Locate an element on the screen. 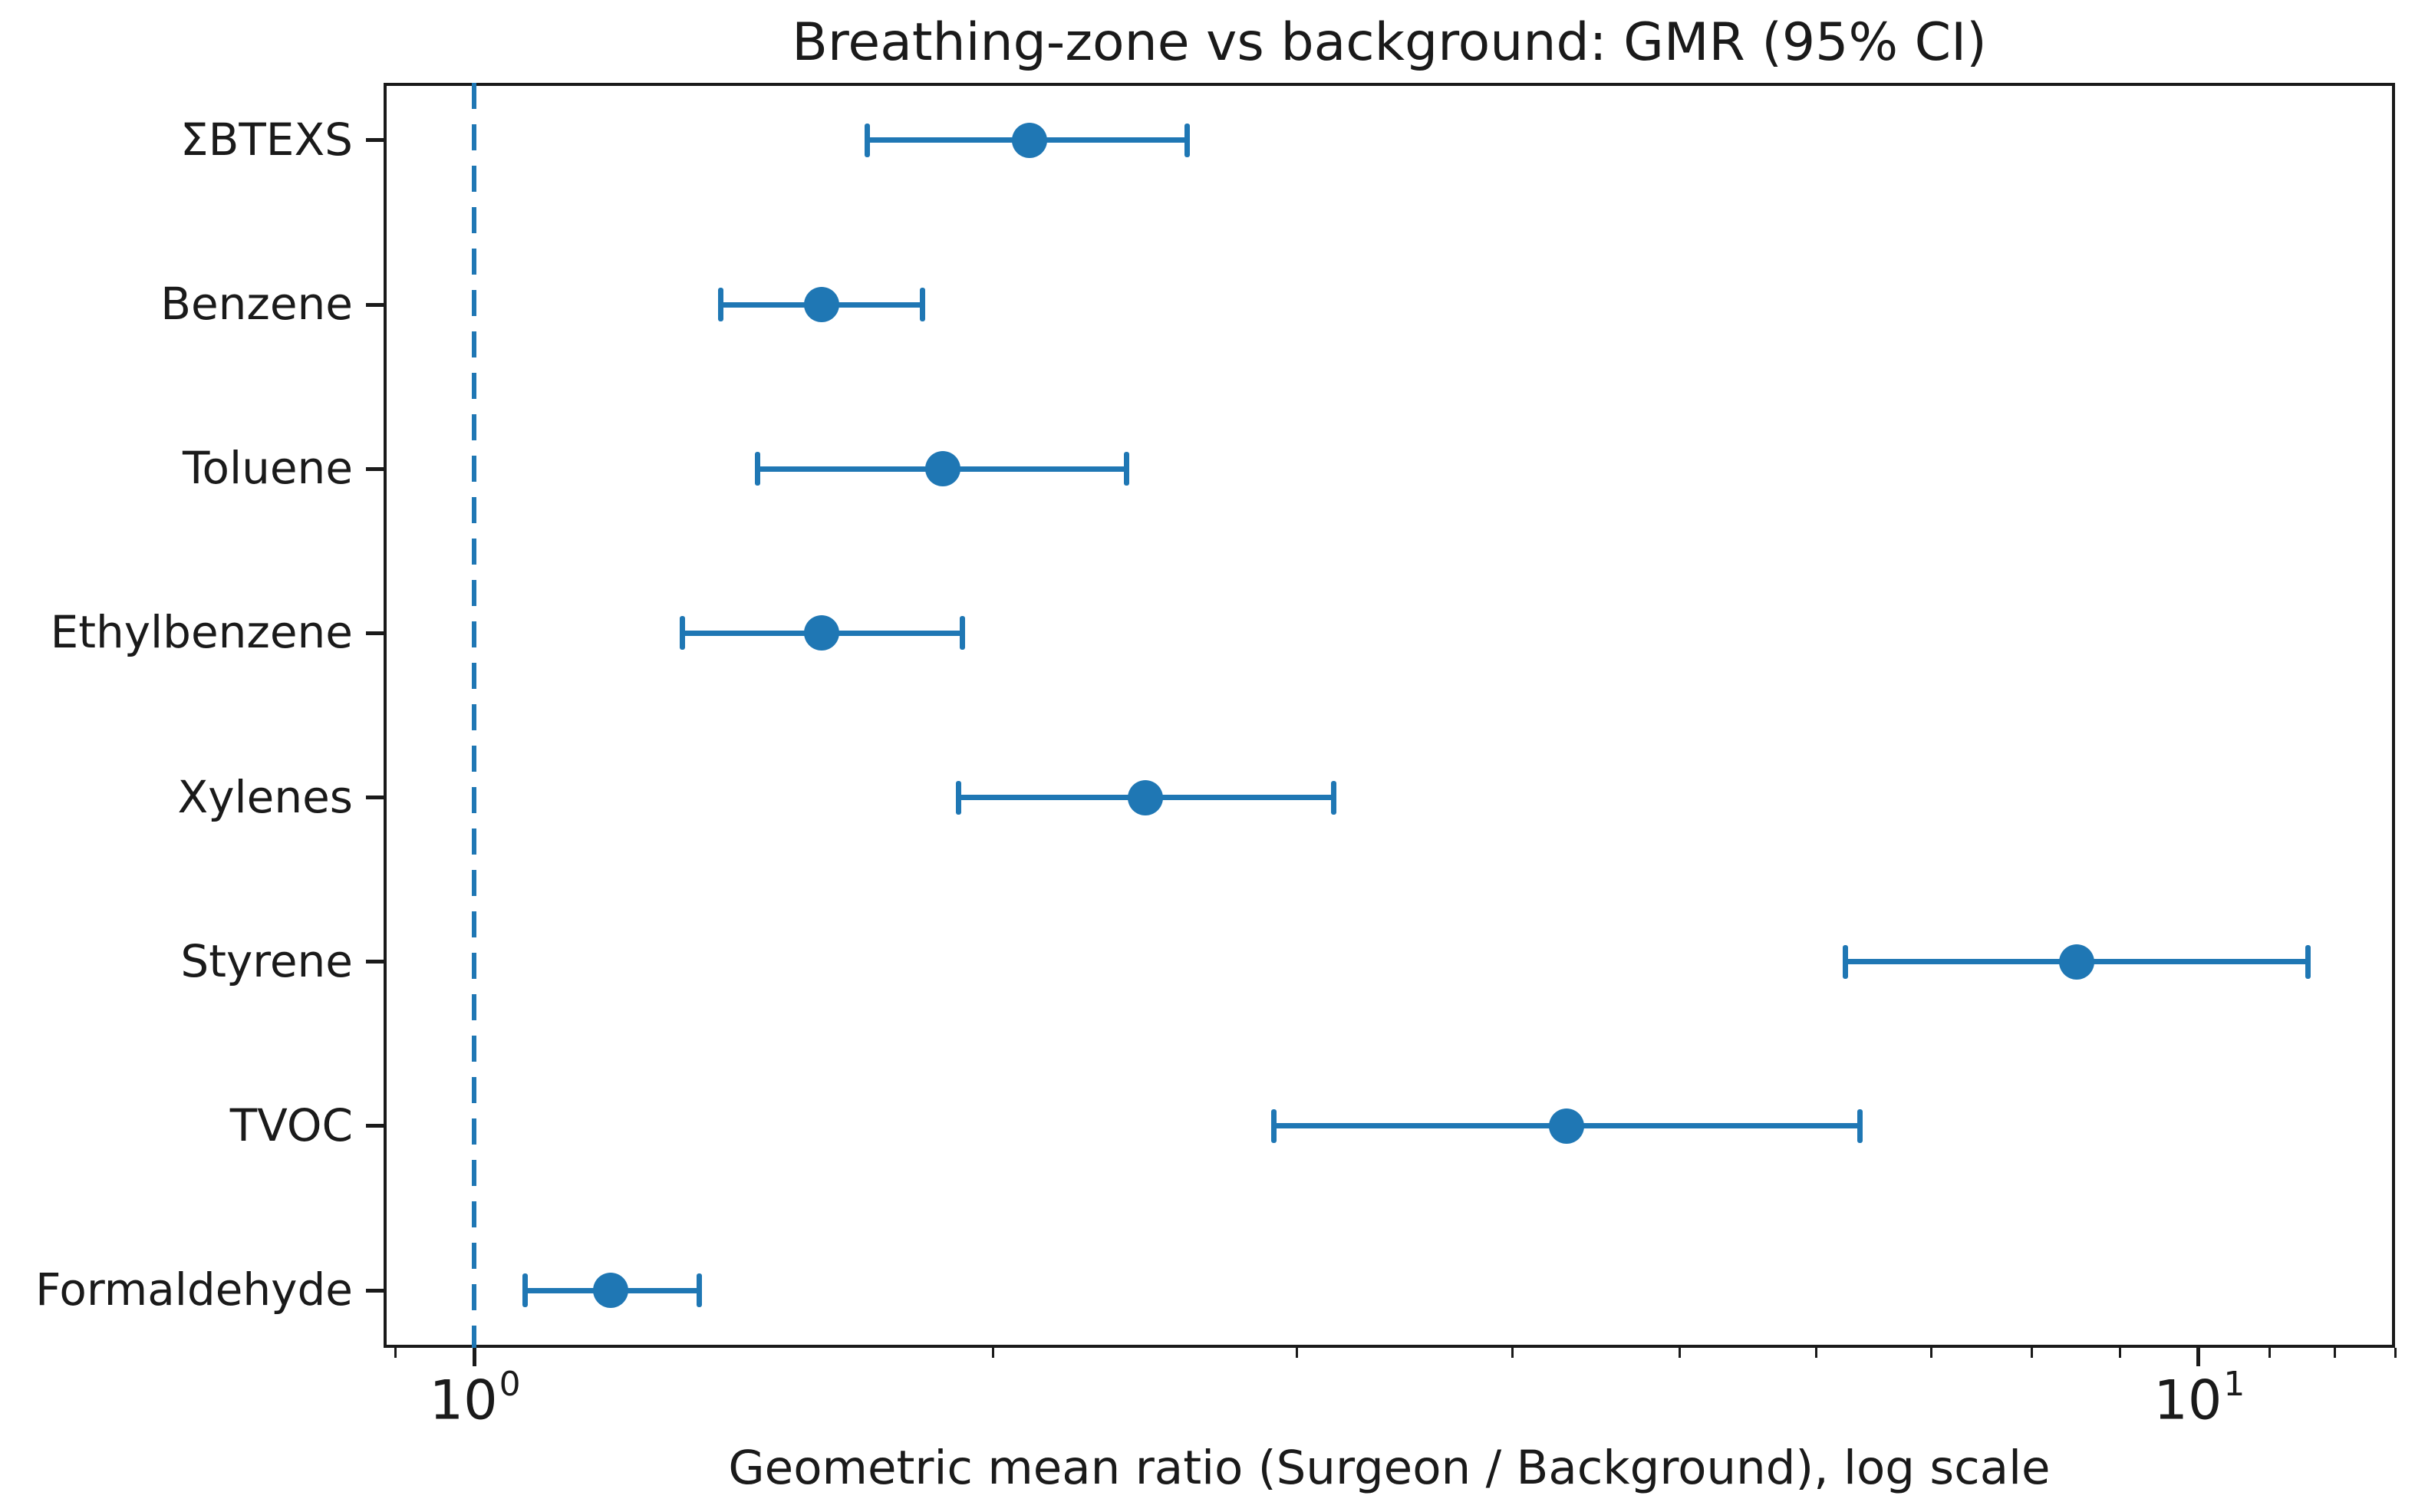  y-tick-label: TVOC is located at coordinates (291, 1125).